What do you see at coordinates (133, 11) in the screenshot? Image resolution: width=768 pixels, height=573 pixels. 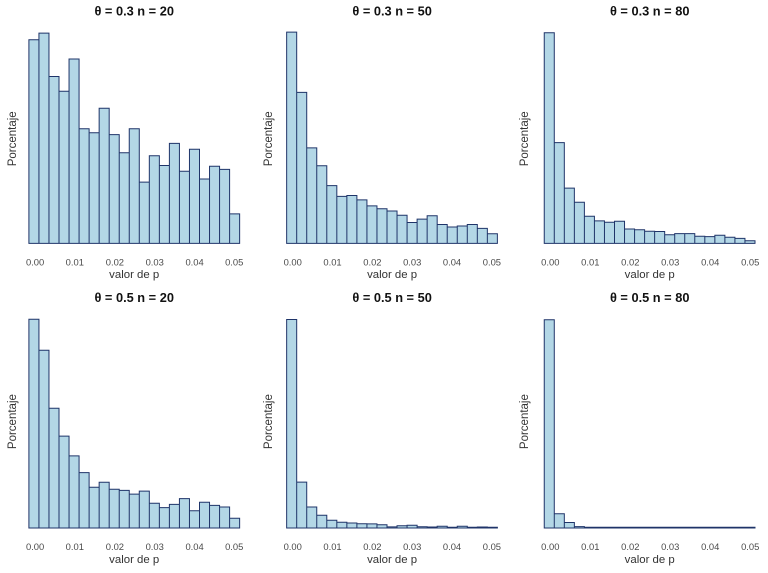 I see `svg-text: θ = 0.3 n = 20` at bounding box center [133, 11].